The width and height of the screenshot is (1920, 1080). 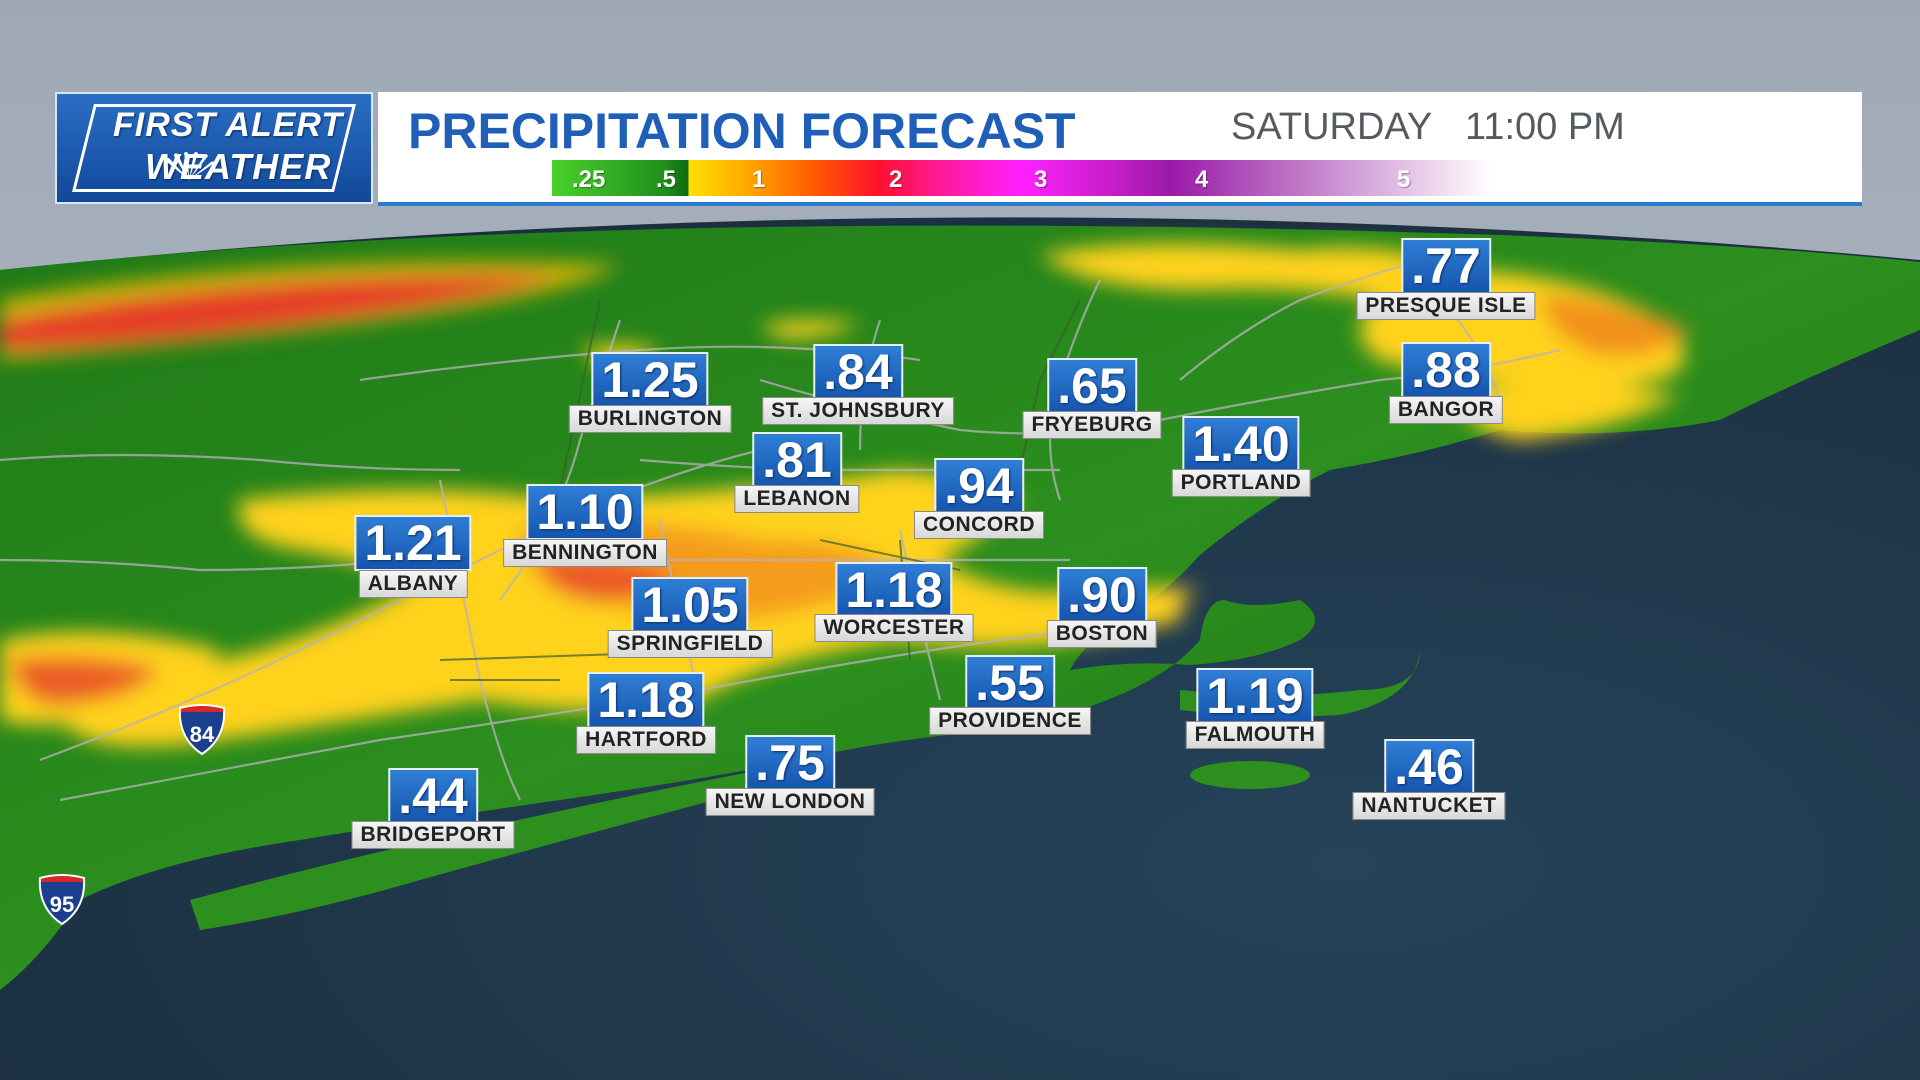 What do you see at coordinates (1404, 179) in the screenshot?
I see `scale-label: 5` at bounding box center [1404, 179].